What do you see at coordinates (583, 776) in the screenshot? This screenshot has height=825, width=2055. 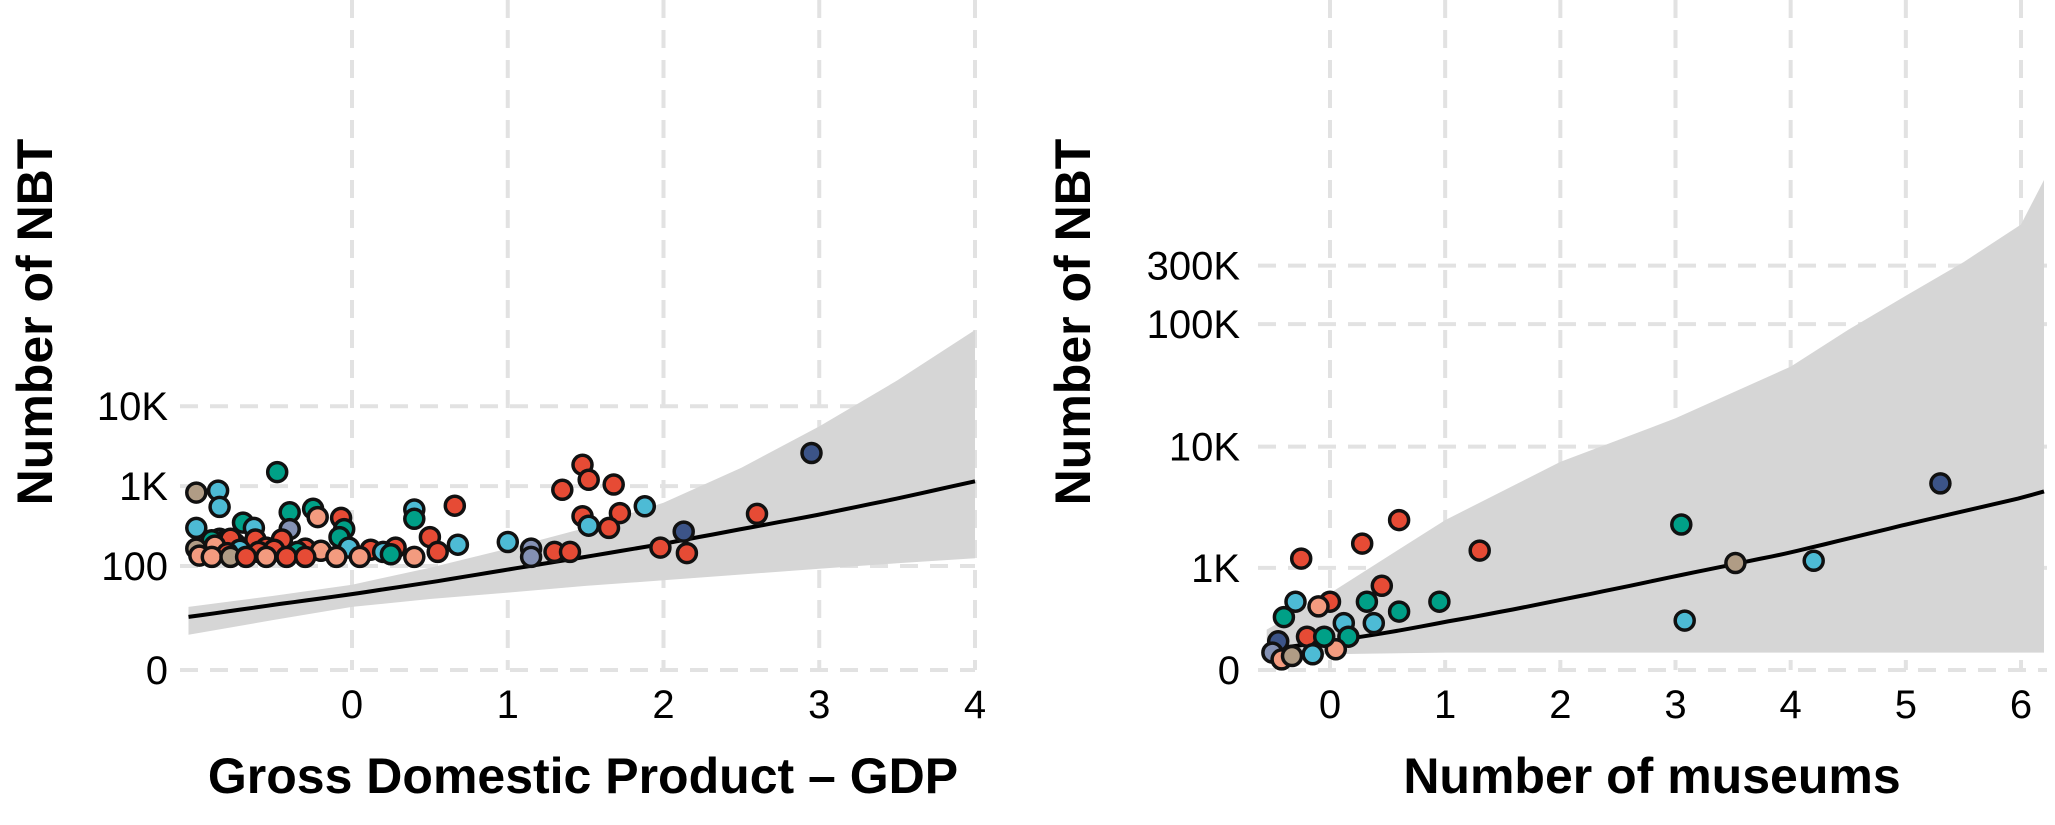 I see `gdp-x-axis-title: Gross Domestic Product – GDP` at bounding box center [583, 776].